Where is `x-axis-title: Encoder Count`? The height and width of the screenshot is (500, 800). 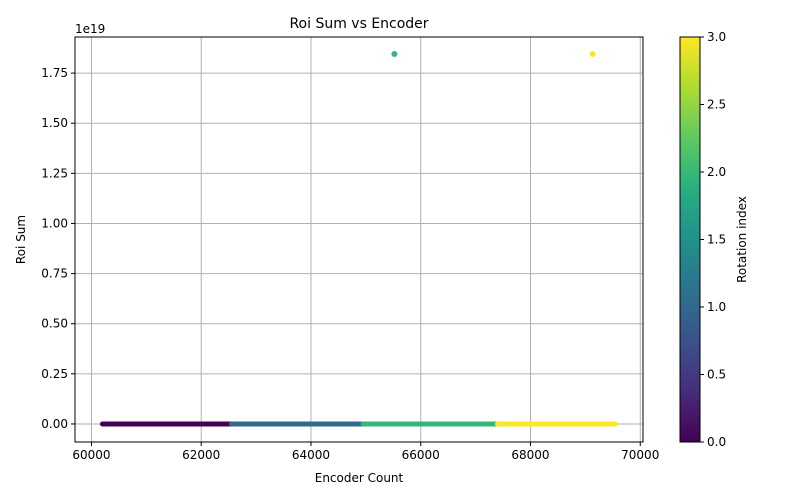 x-axis-title: Encoder Count is located at coordinates (359, 478).